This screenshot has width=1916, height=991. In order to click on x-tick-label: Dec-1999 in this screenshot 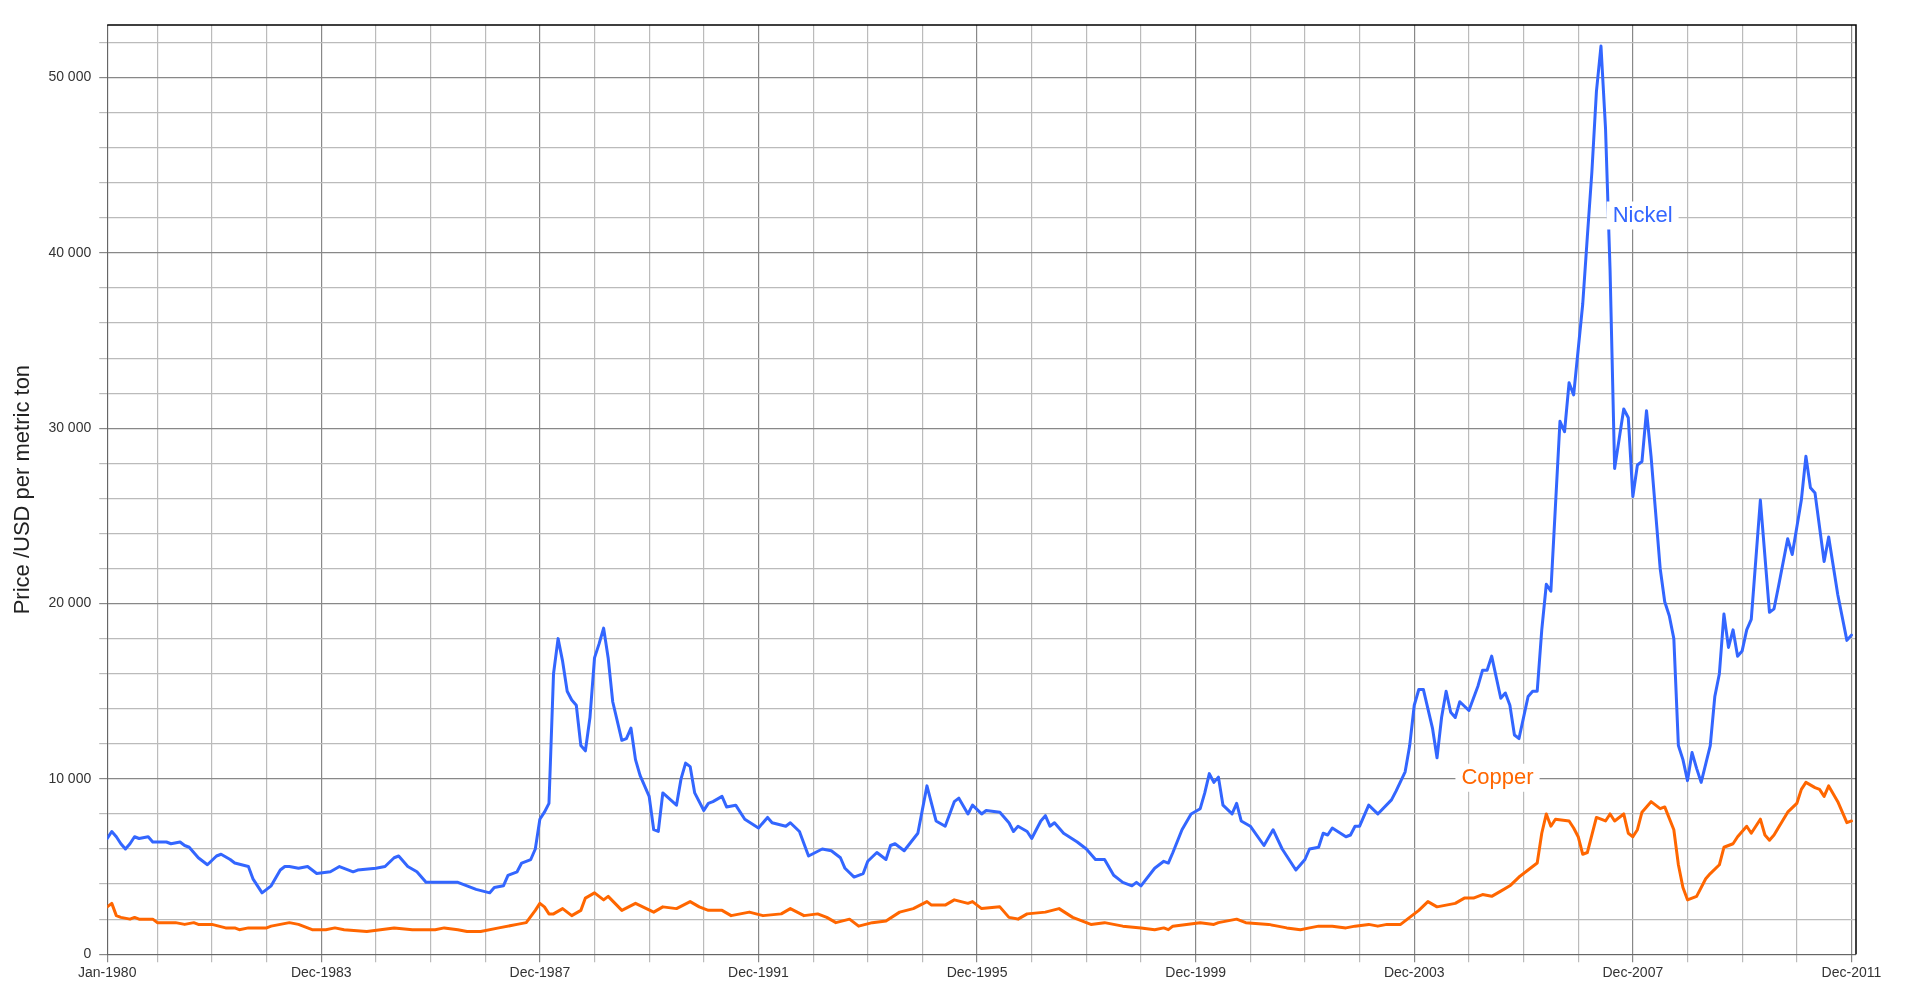, I will do `click(1196, 972)`.